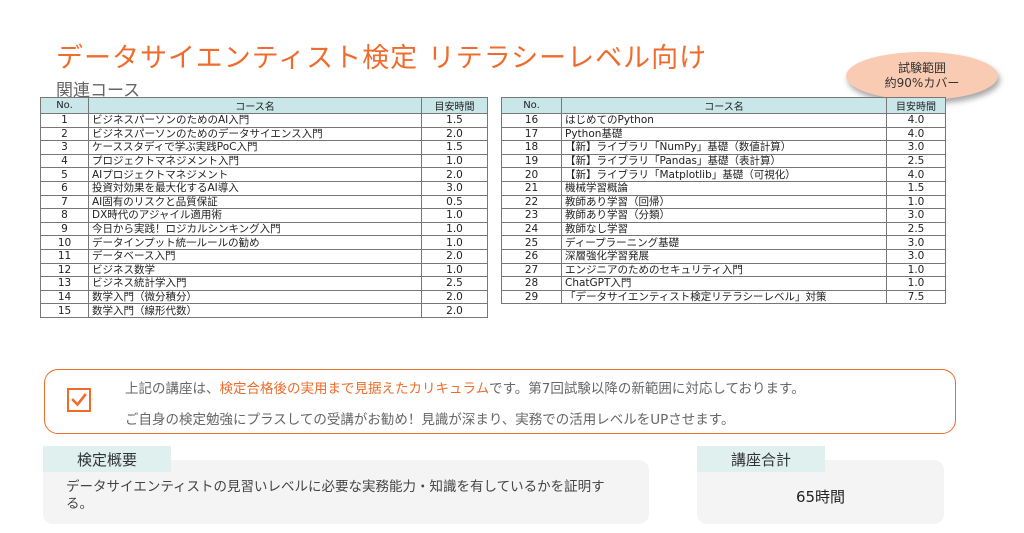 This screenshot has width=1024, height=533. I want to click on table-row: 2 ビジネスパーソンのためのデータサイエンス入門 2.0, so click(264, 134).